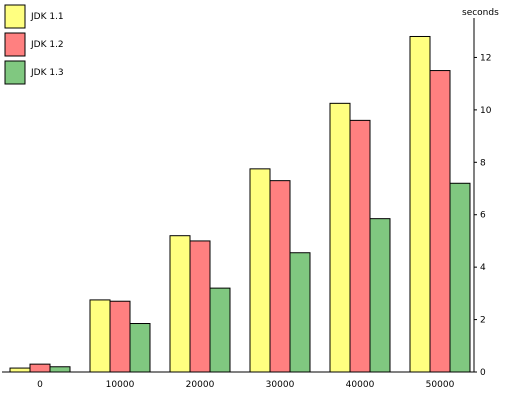  I want to click on x-tick-label: 0, so click(40, 385).